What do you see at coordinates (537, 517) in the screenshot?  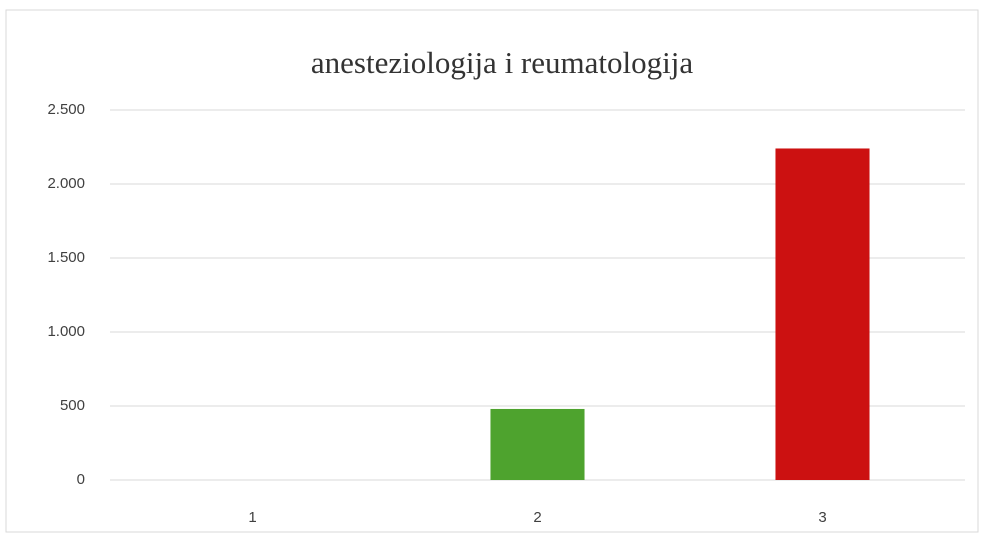 I see `x-tick-label: 2` at bounding box center [537, 517].